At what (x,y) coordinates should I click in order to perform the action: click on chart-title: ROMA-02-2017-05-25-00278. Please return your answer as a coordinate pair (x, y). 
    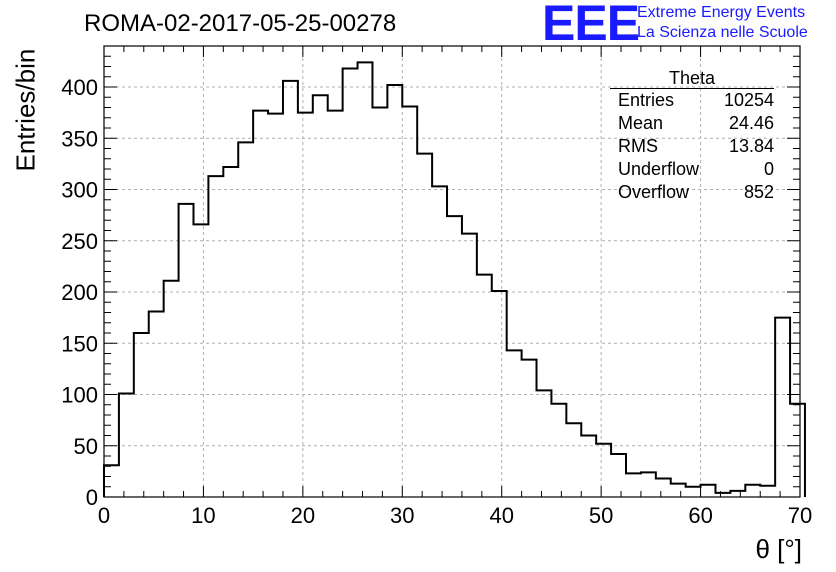
    Looking at the image, I should click on (240, 23).